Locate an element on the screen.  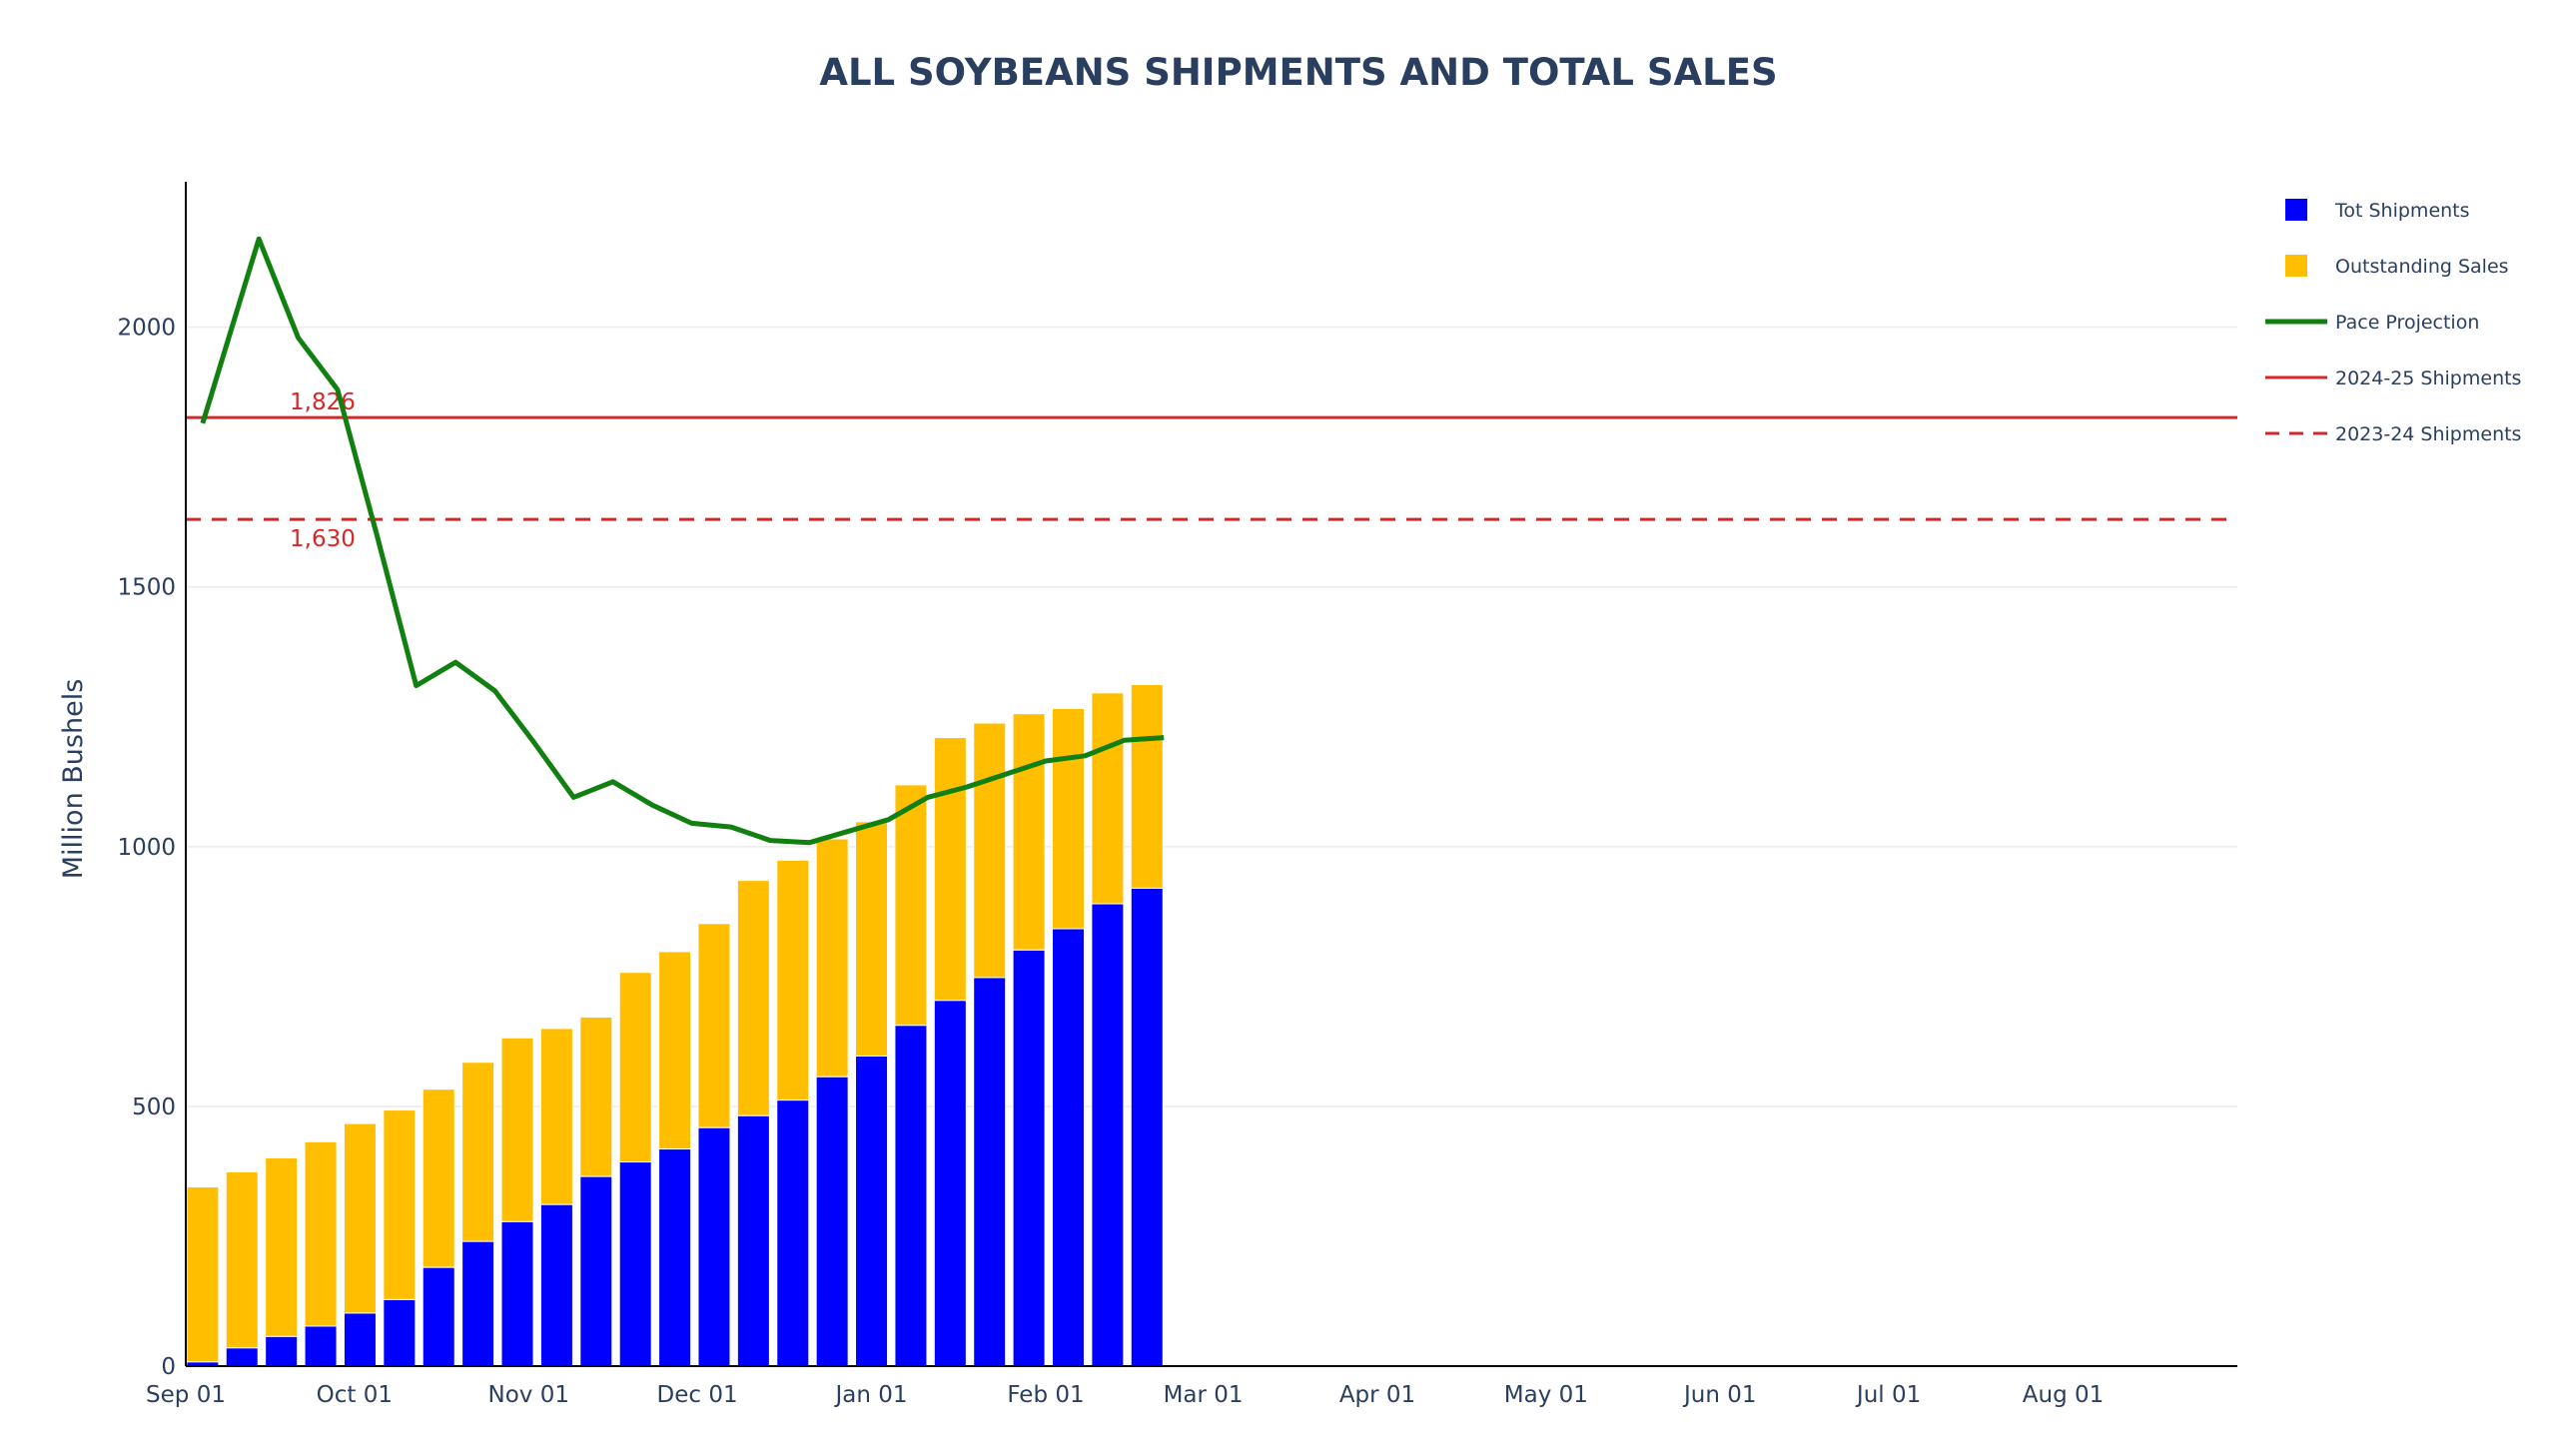
legend-item: Outstanding Sales is located at coordinates (2397, 266).